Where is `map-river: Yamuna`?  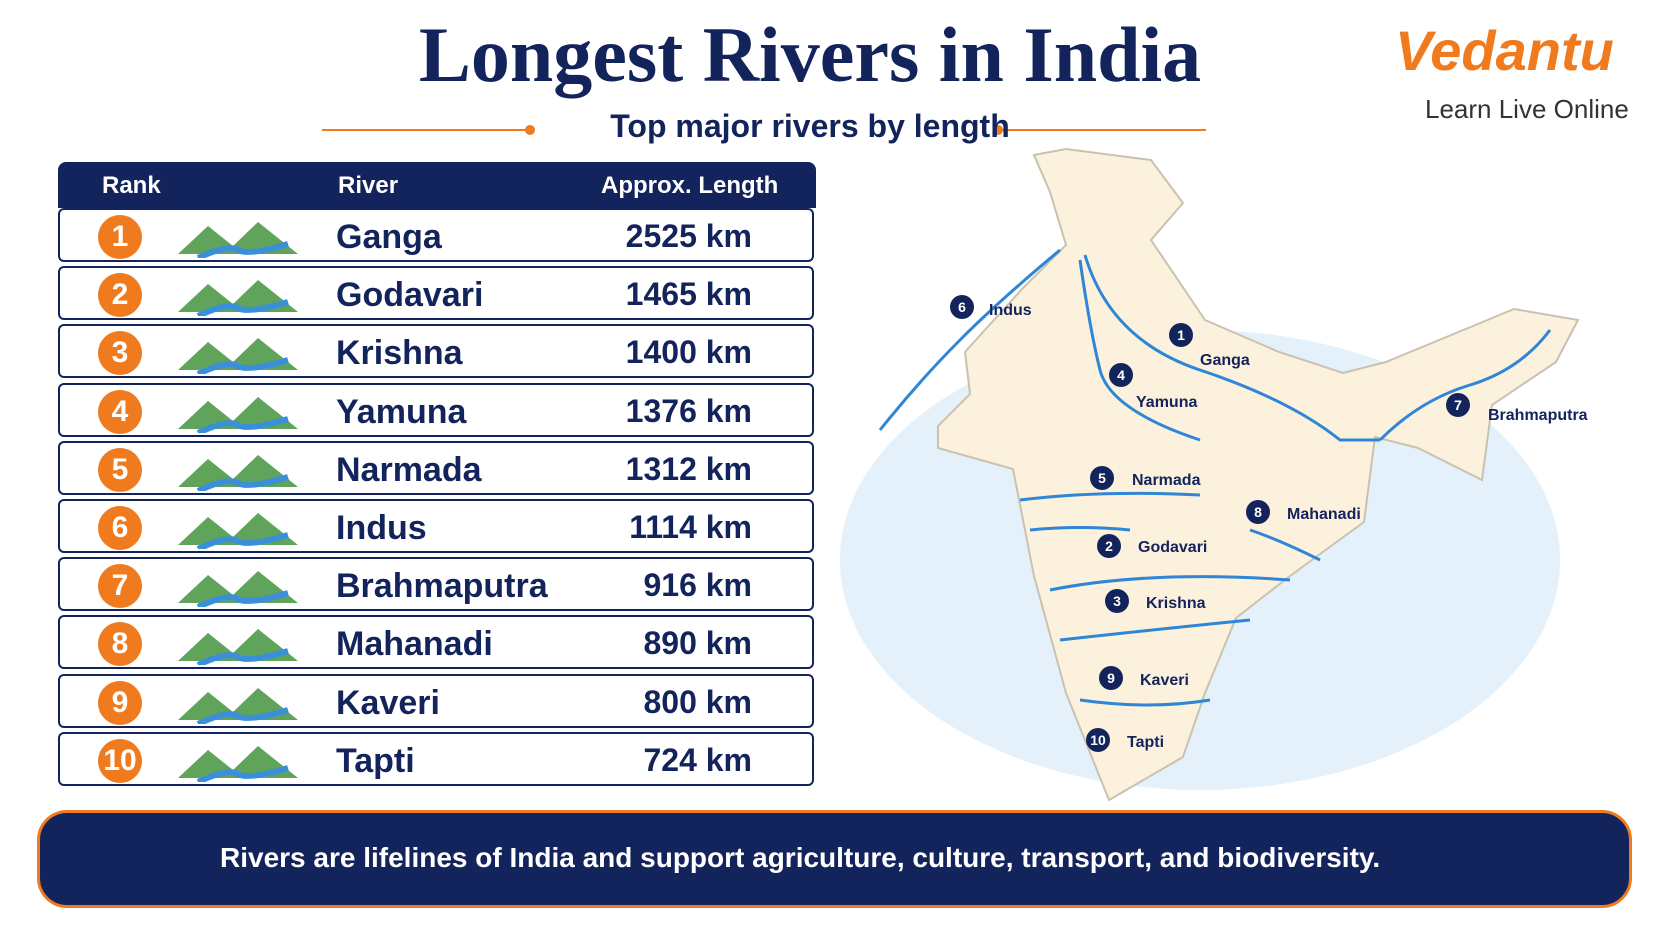
map-river: Yamuna is located at coordinates (1166, 402).